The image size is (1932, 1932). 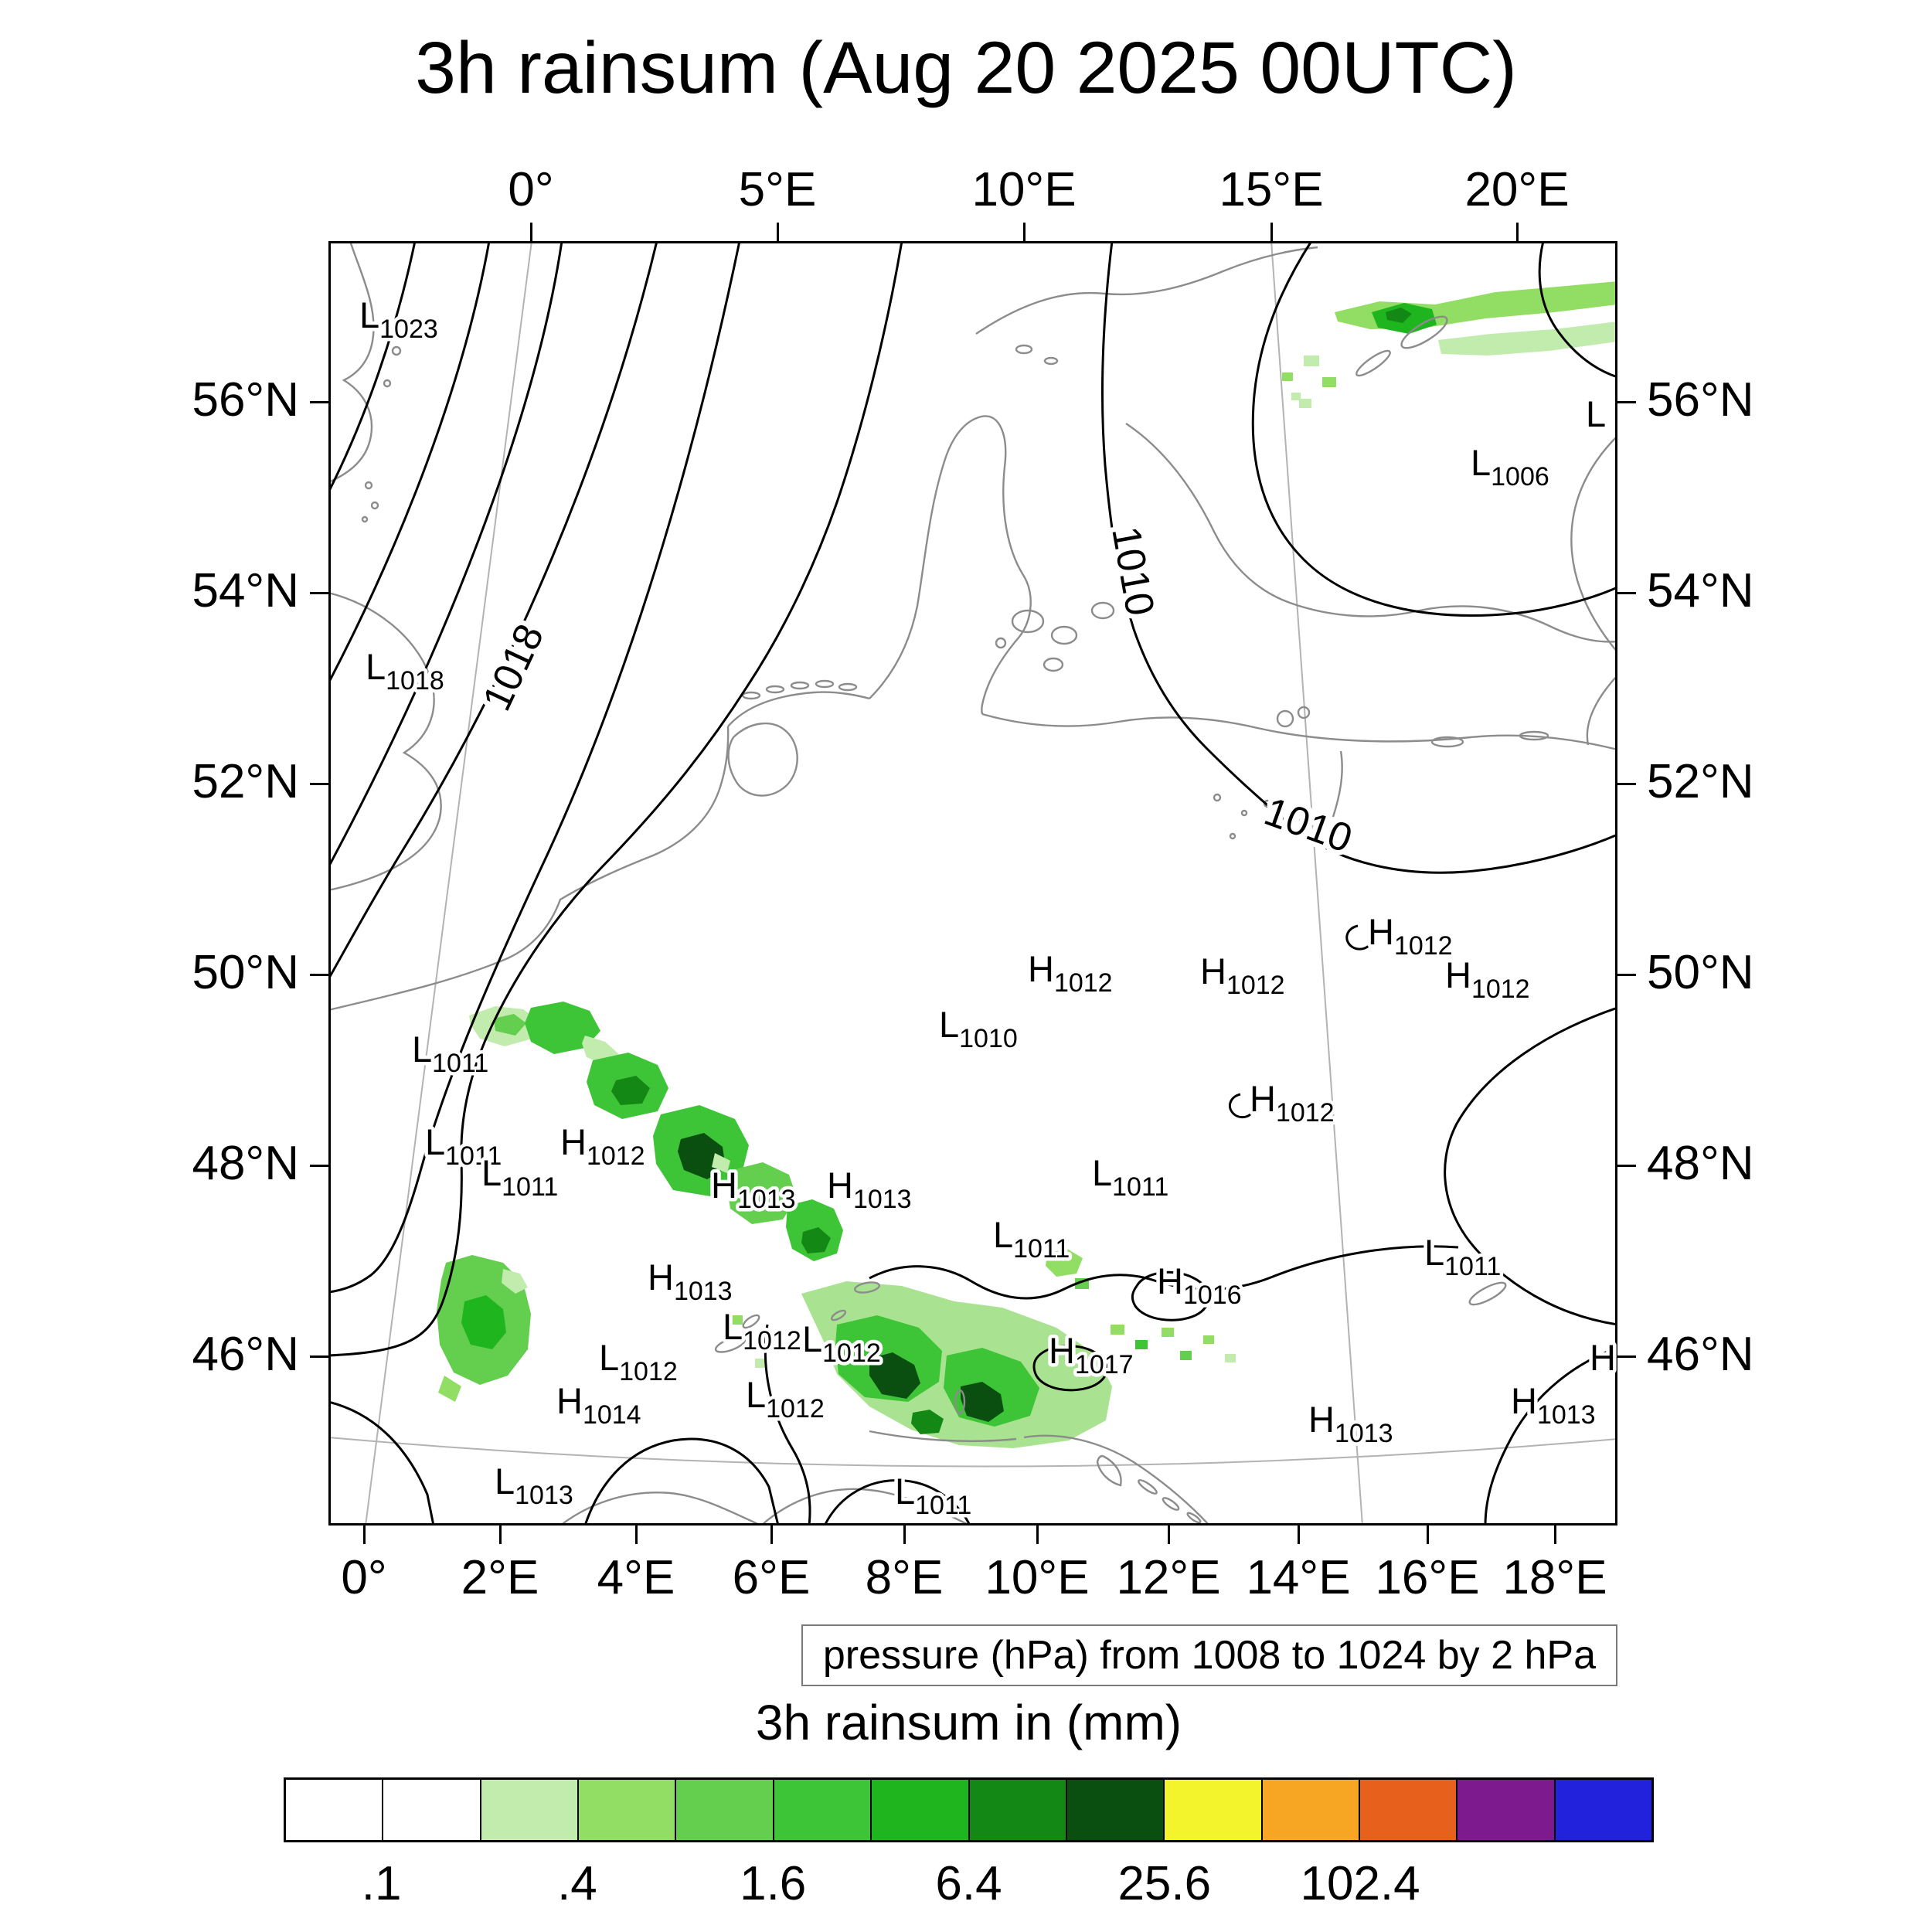 I want to click on pressure-center-l: L, so click(x=1596, y=414).